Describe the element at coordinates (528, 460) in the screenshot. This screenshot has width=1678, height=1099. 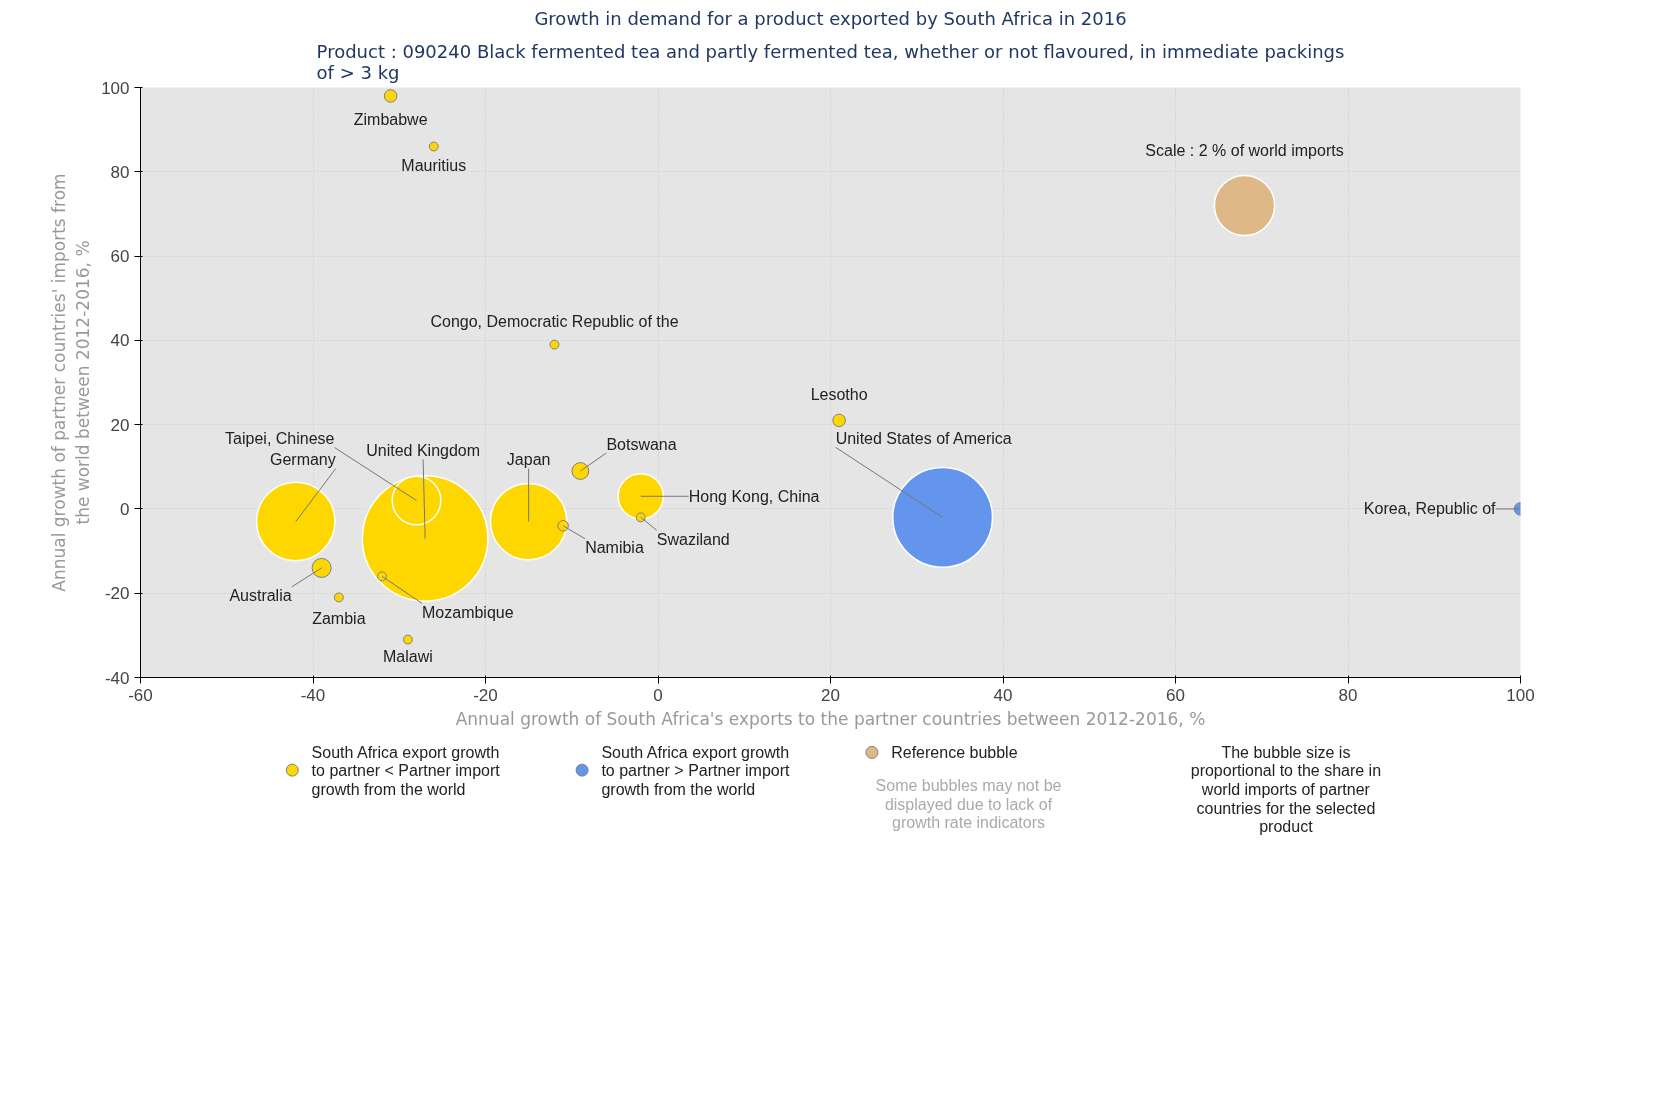
I see `annotation: Japan` at that location.